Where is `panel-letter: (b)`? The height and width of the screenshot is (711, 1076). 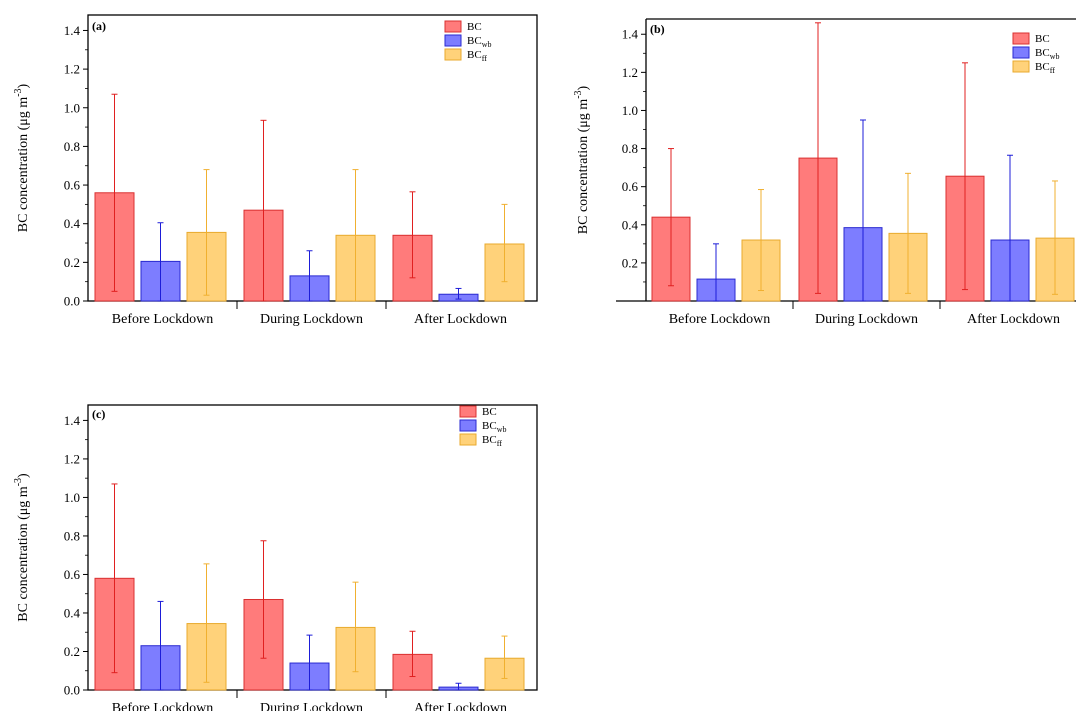
panel-letter: (b) is located at coordinates (657, 29).